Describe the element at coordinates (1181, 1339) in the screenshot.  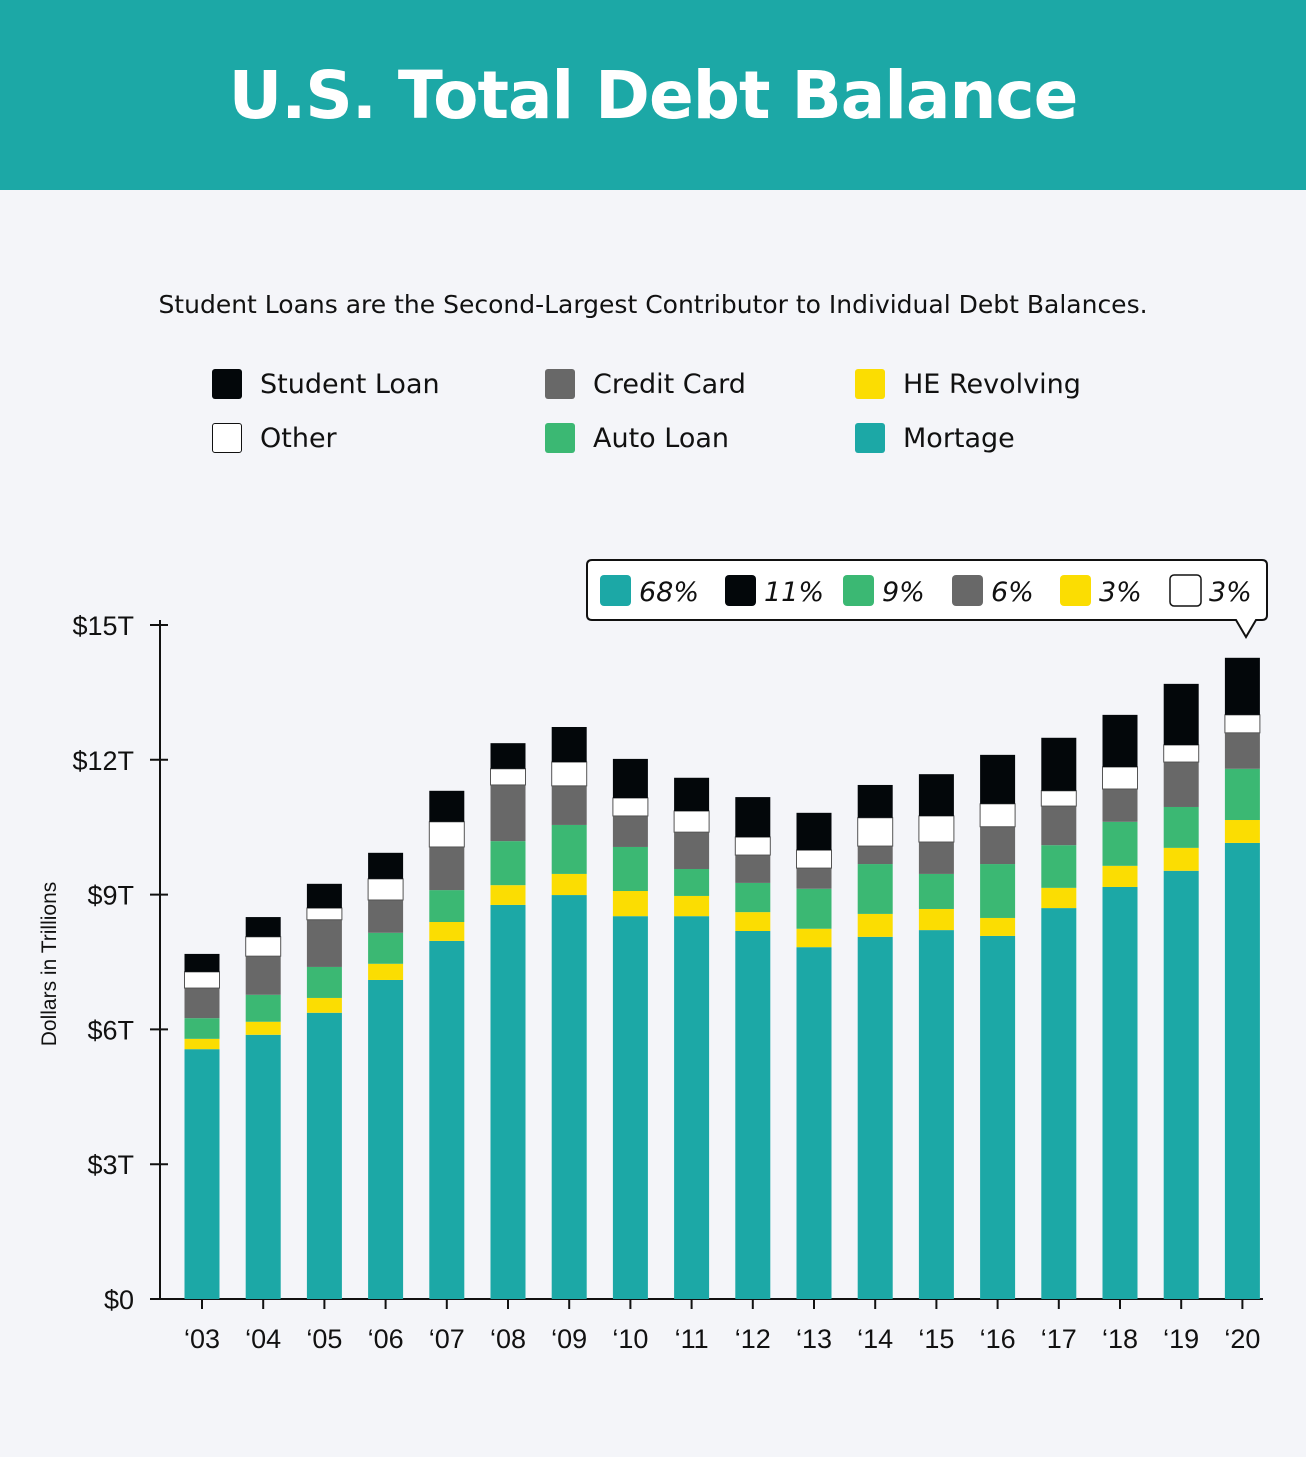
I see `x-tick-label: ‘19` at that location.